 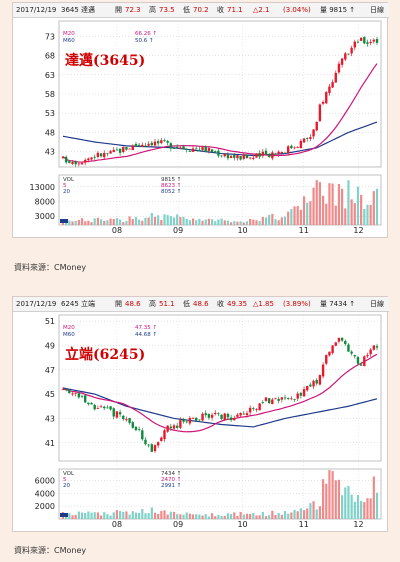 What do you see at coordinates (45, 481) in the screenshot?
I see `volume-tick-label: 6000` at bounding box center [45, 481].